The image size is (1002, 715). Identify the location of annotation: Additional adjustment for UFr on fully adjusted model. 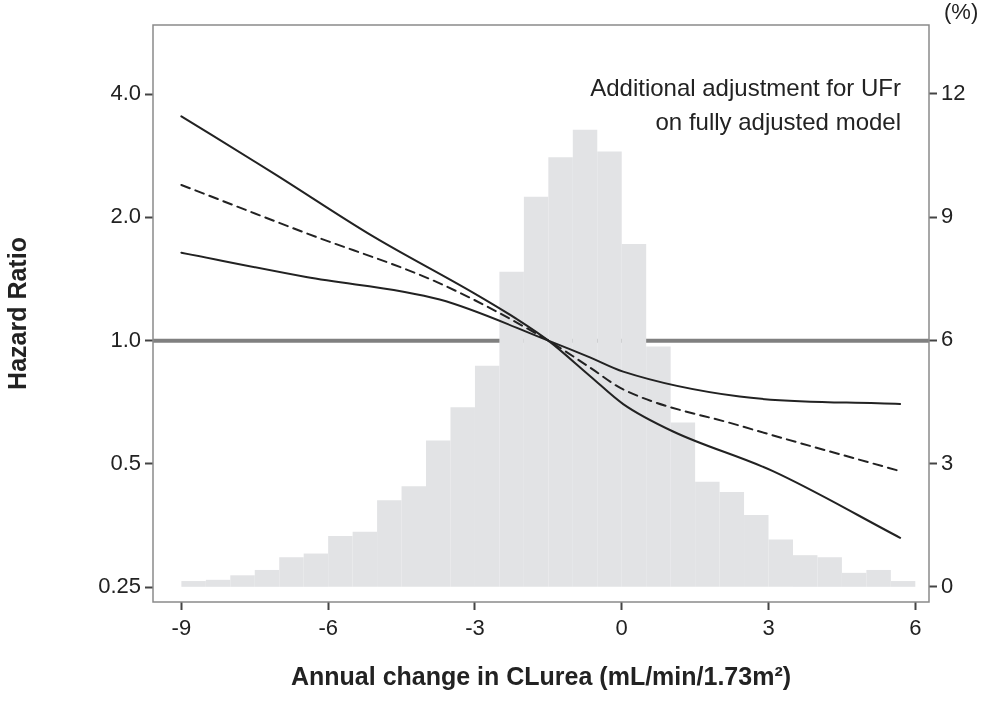
(745, 104).